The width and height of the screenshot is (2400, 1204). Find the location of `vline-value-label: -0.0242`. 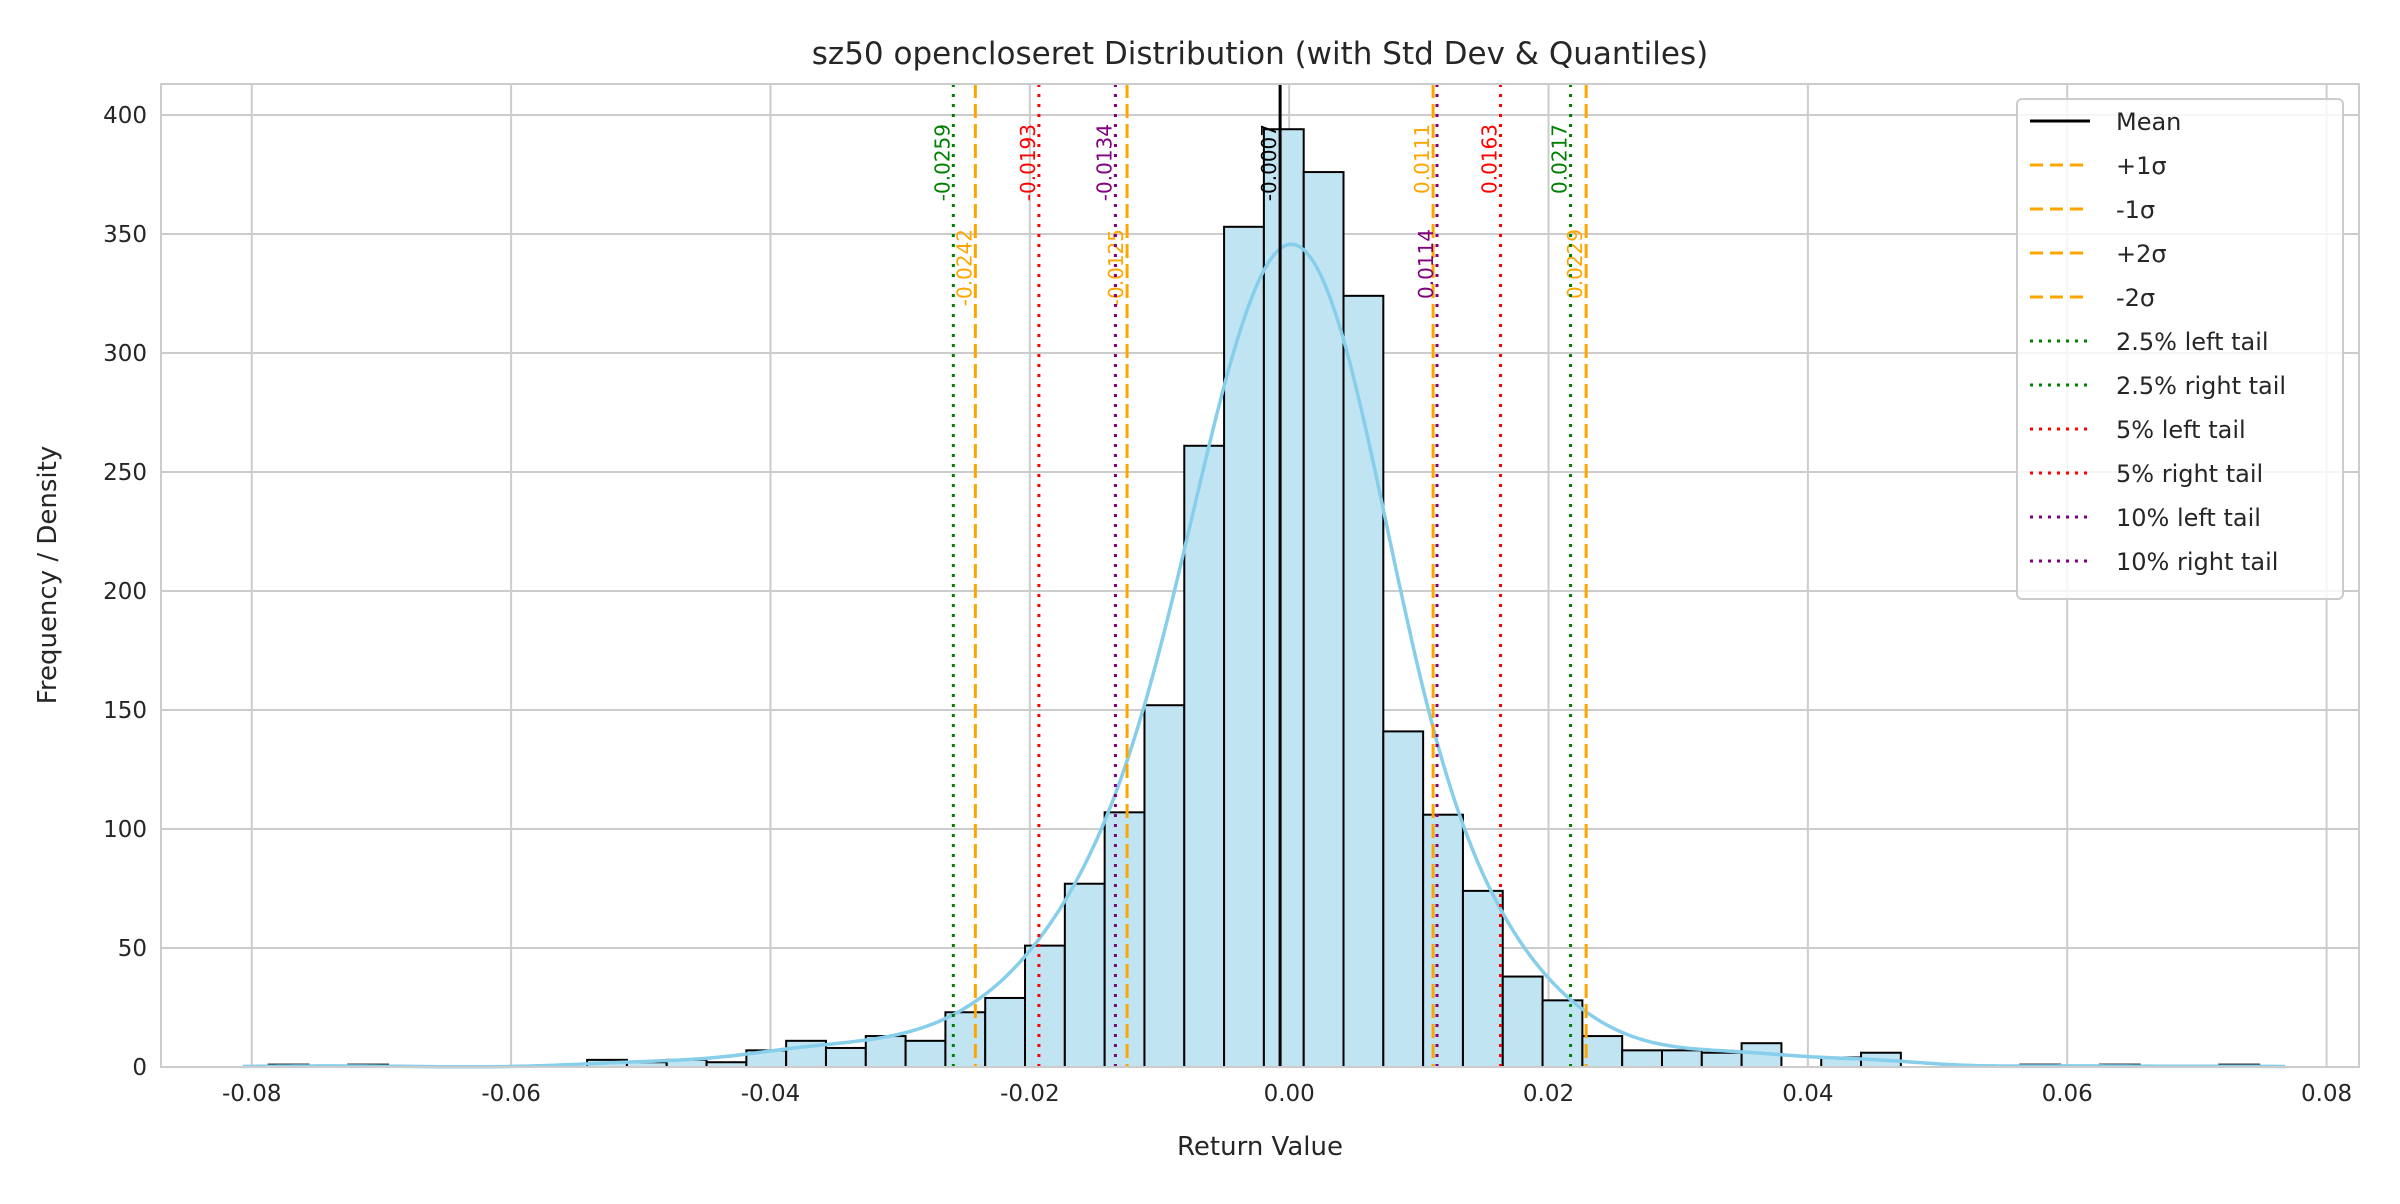

vline-value-label: -0.0242 is located at coordinates (964, 267).